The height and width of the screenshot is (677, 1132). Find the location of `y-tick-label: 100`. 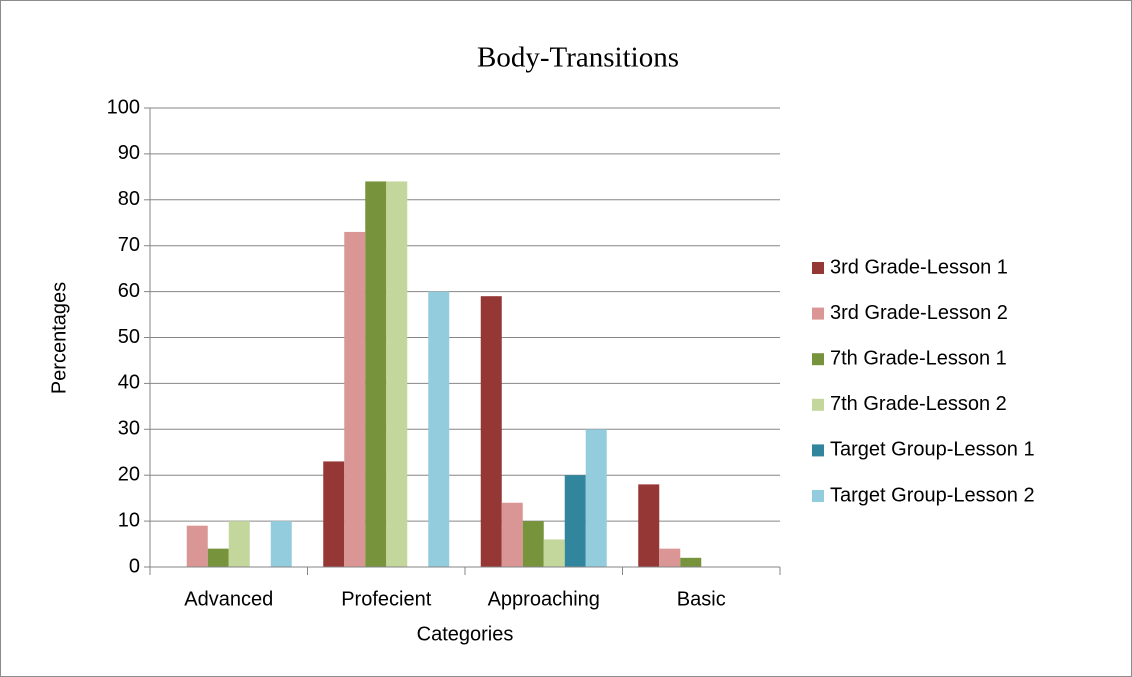

y-tick-label: 100 is located at coordinates (123, 107).